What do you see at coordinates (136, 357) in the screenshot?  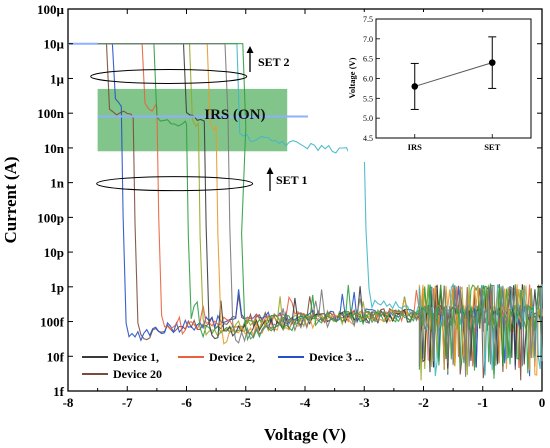 I see `legend-label: Device 1,` at bounding box center [136, 357].